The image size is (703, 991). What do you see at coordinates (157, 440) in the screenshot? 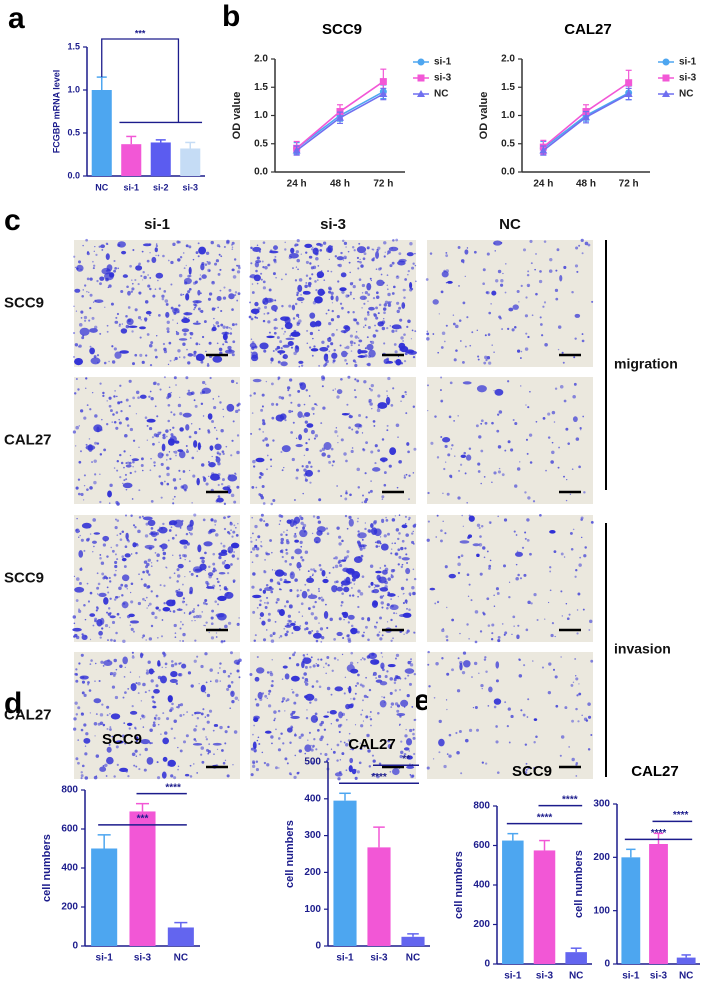
I see `micrograph-background` at bounding box center [157, 440].